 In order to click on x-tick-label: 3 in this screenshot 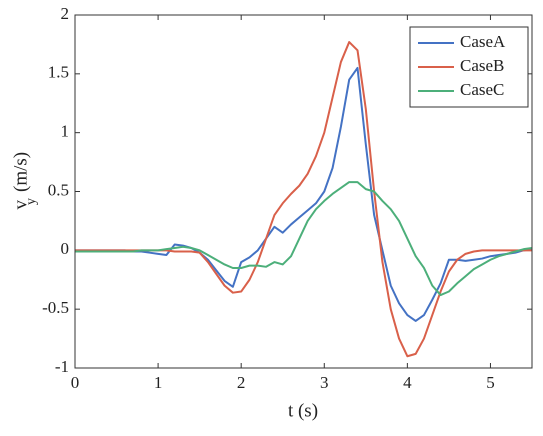, I will do `click(324, 382)`.